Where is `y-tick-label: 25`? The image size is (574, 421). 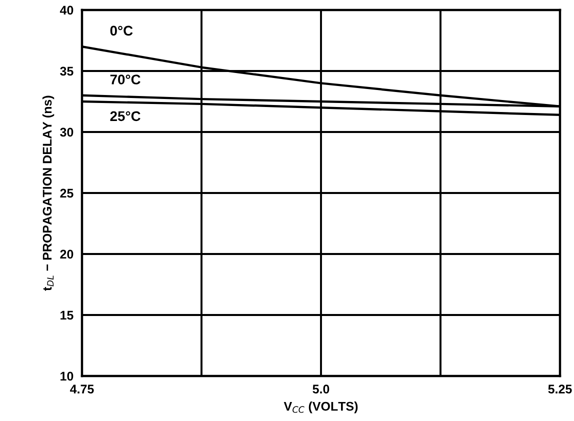 y-tick-label: 25 is located at coordinates (67, 193).